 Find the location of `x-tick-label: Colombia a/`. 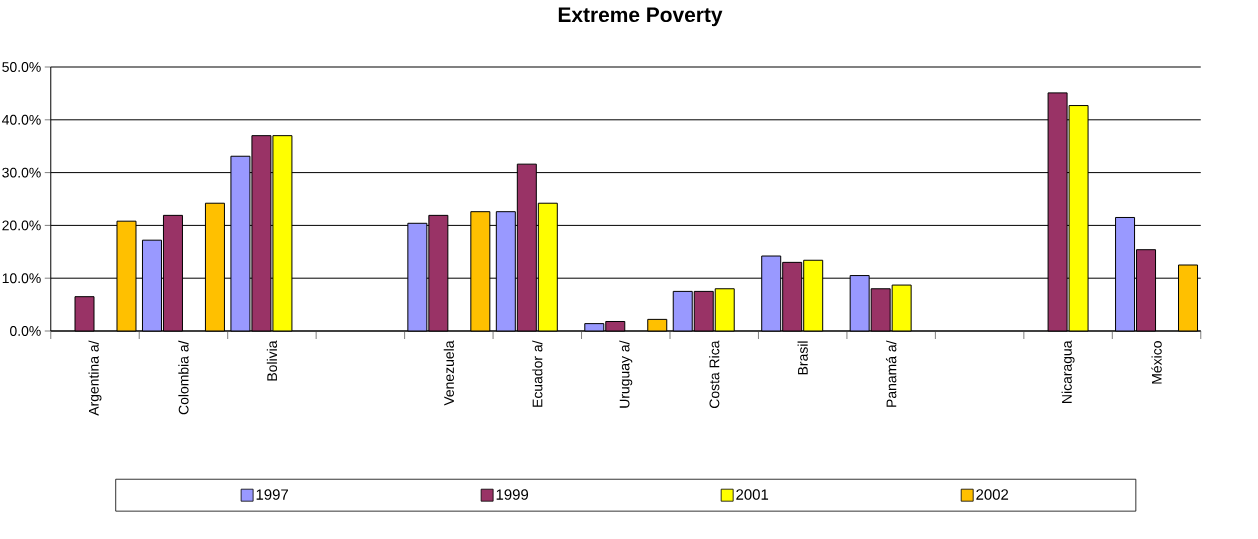

x-tick-label: Colombia a/ is located at coordinates (183, 377).